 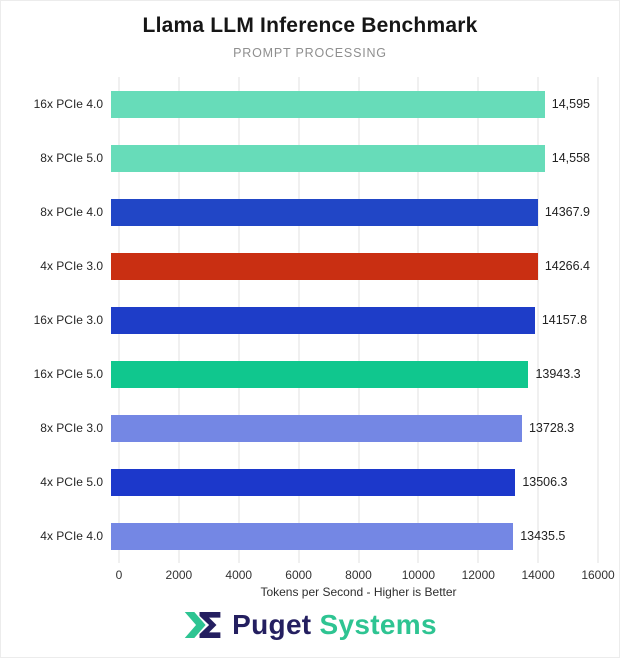 What do you see at coordinates (418, 575) in the screenshot?
I see `x-tick-label: 10000` at bounding box center [418, 575].